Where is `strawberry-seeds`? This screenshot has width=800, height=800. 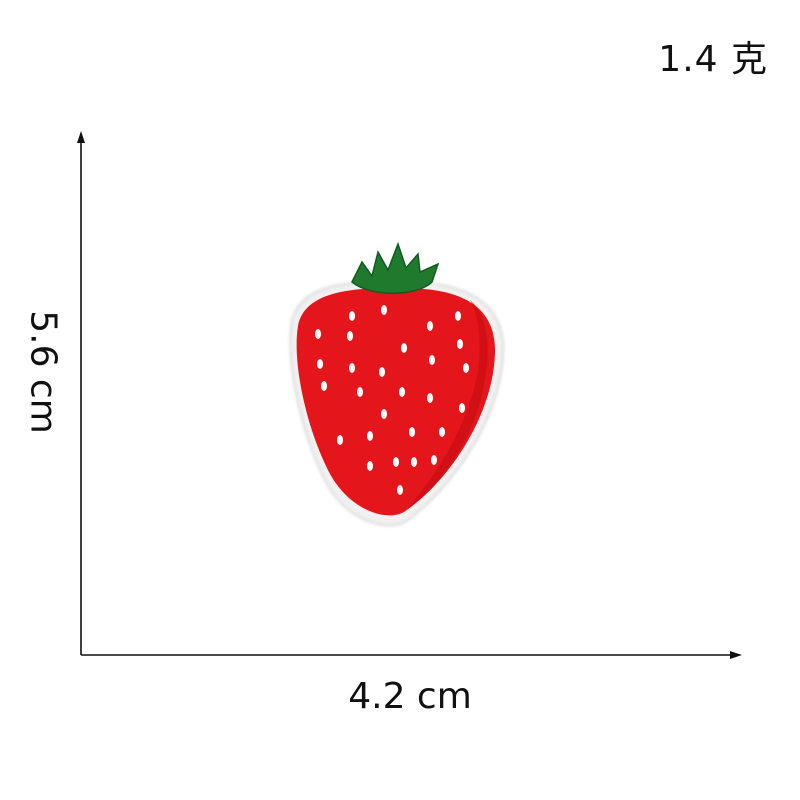
strawberry-seeds is located at coordinates (392, 400).